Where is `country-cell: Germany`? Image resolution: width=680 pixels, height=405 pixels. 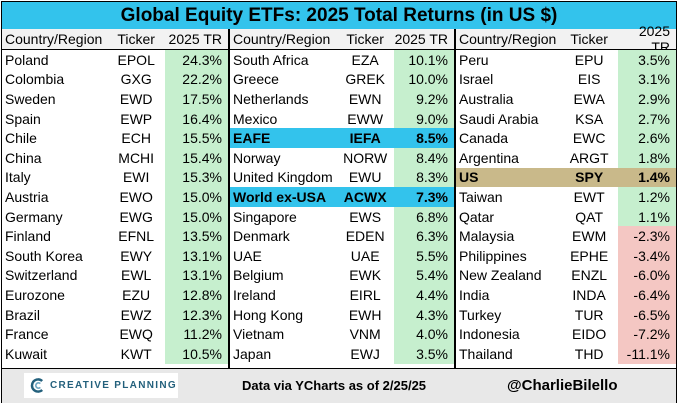
country-cell: Germany is located at coordinates (34, 216).